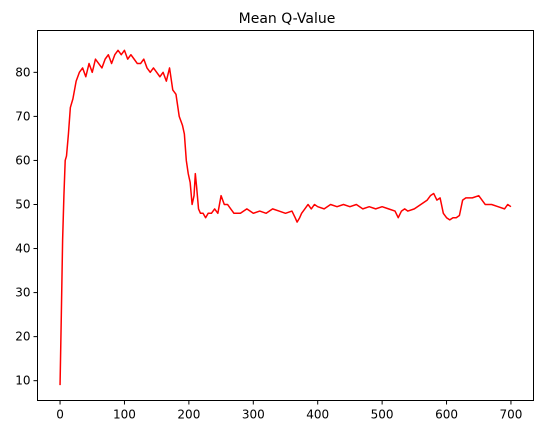 Image resolution: width=546 pixels, height=433 pixels. Describe the element at coordinates (188, 415) in the screenshot. I see `x-tick-label: 200` at that location.